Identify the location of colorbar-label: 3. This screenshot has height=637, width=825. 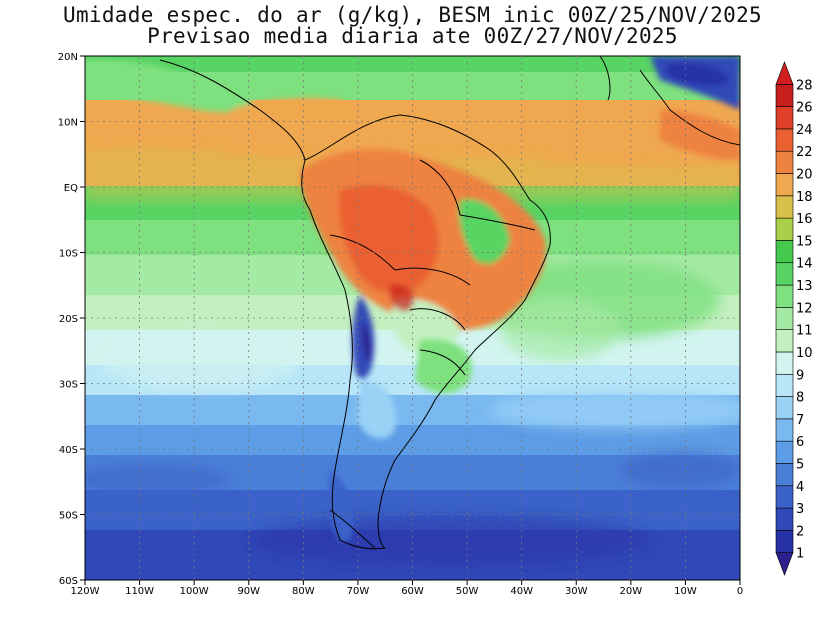
(800, 509).